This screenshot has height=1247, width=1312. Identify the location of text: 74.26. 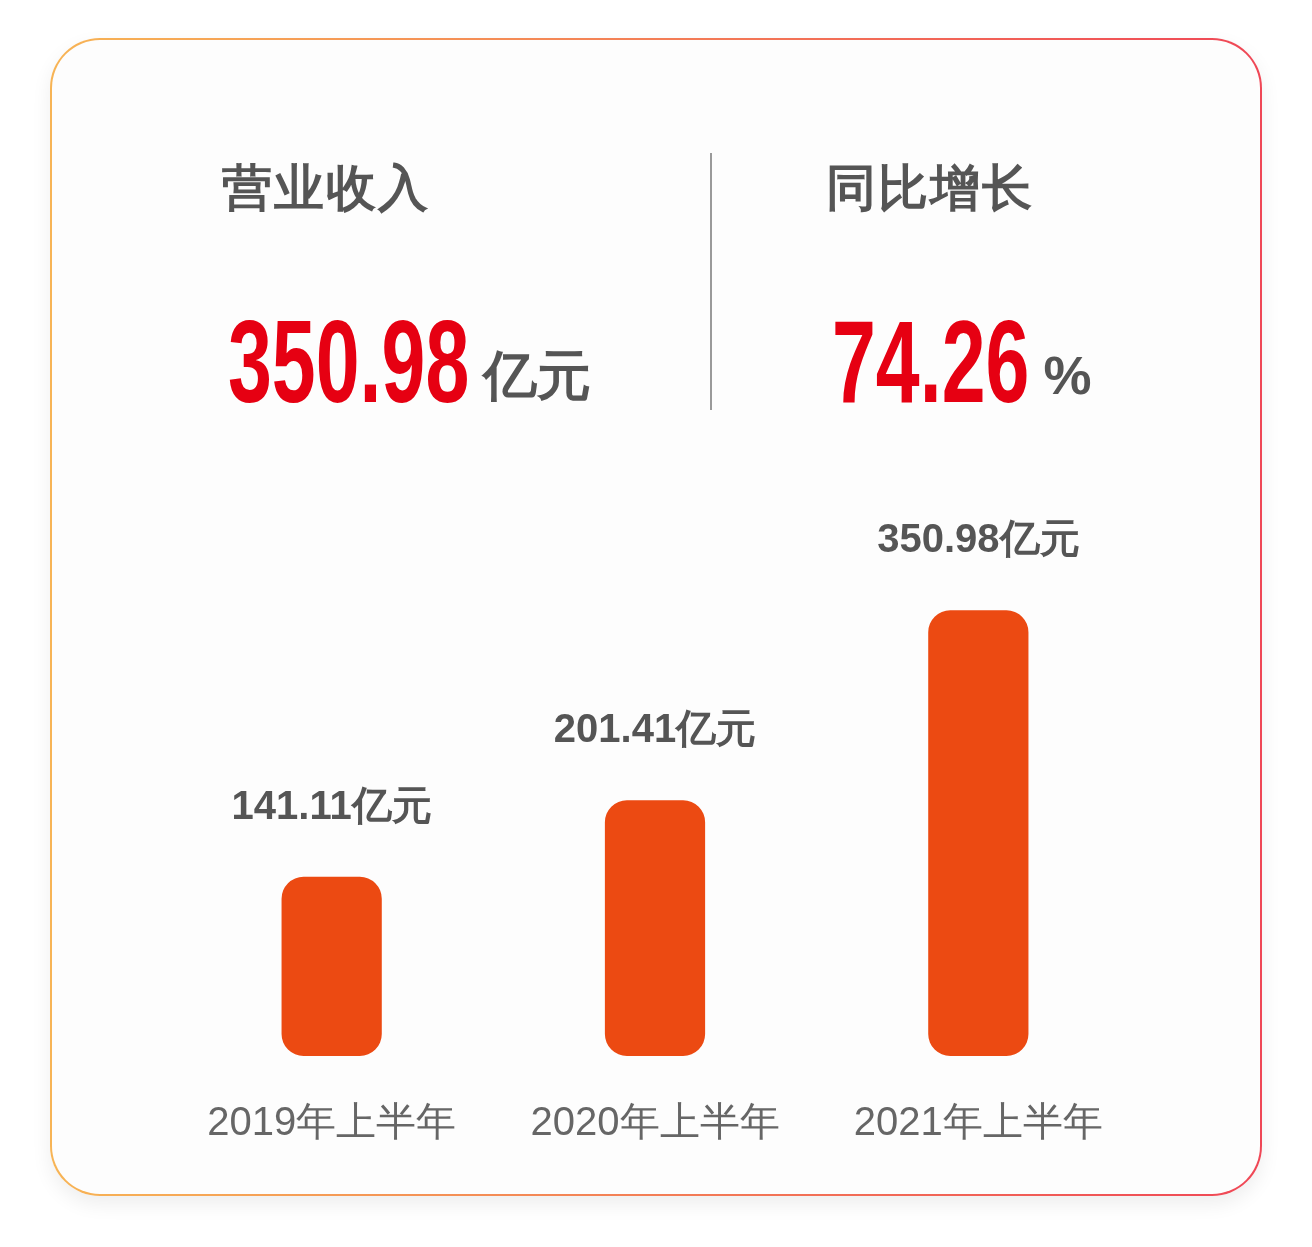
(931, 362).